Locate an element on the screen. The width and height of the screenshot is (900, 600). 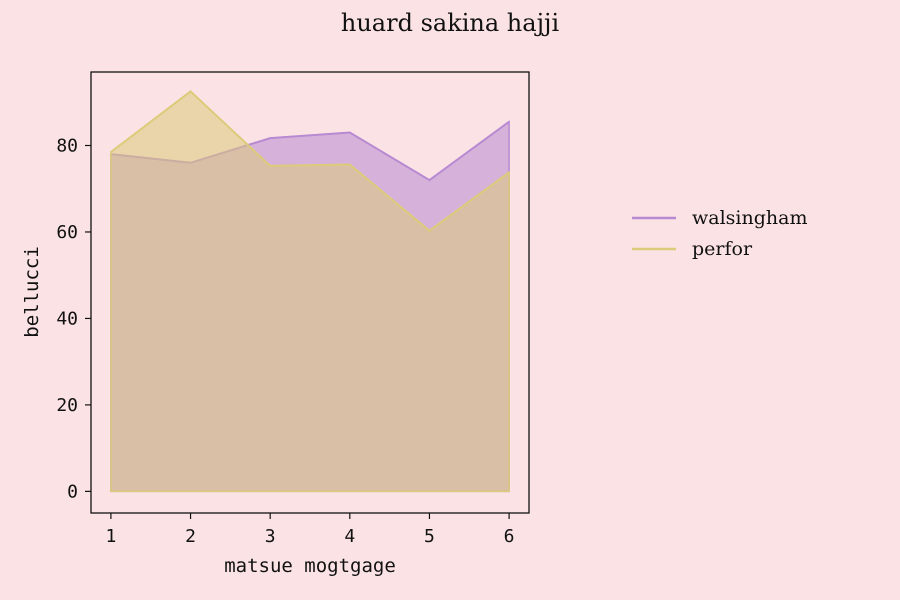
x-axis-label: matsue mogtgage is located at coordinates (310, 566).